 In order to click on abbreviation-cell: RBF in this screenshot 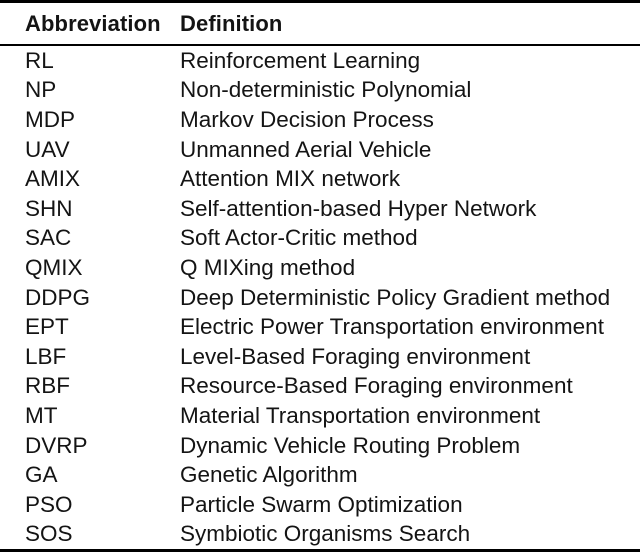, I will do `click(47, 386)`.